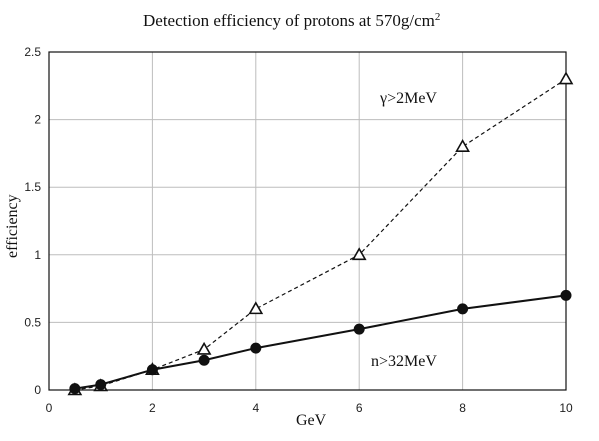 This screenshot has width=599, height=441. I want to click on y-tick-label: 0.5, so click(32, 322).